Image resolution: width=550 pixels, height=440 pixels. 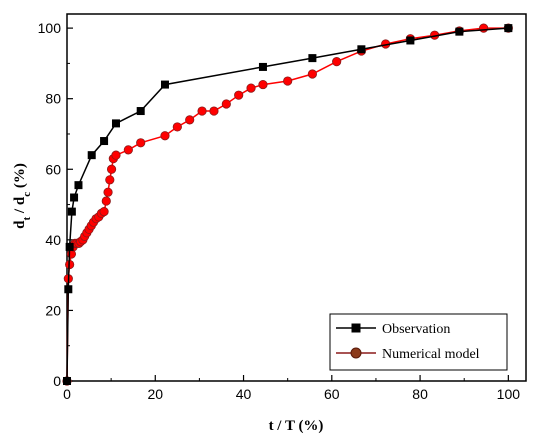 What do you see at coordinates (155, 394) in the screenshot?
I see `x-tick-label: 20` at bounding box center [155, 394].